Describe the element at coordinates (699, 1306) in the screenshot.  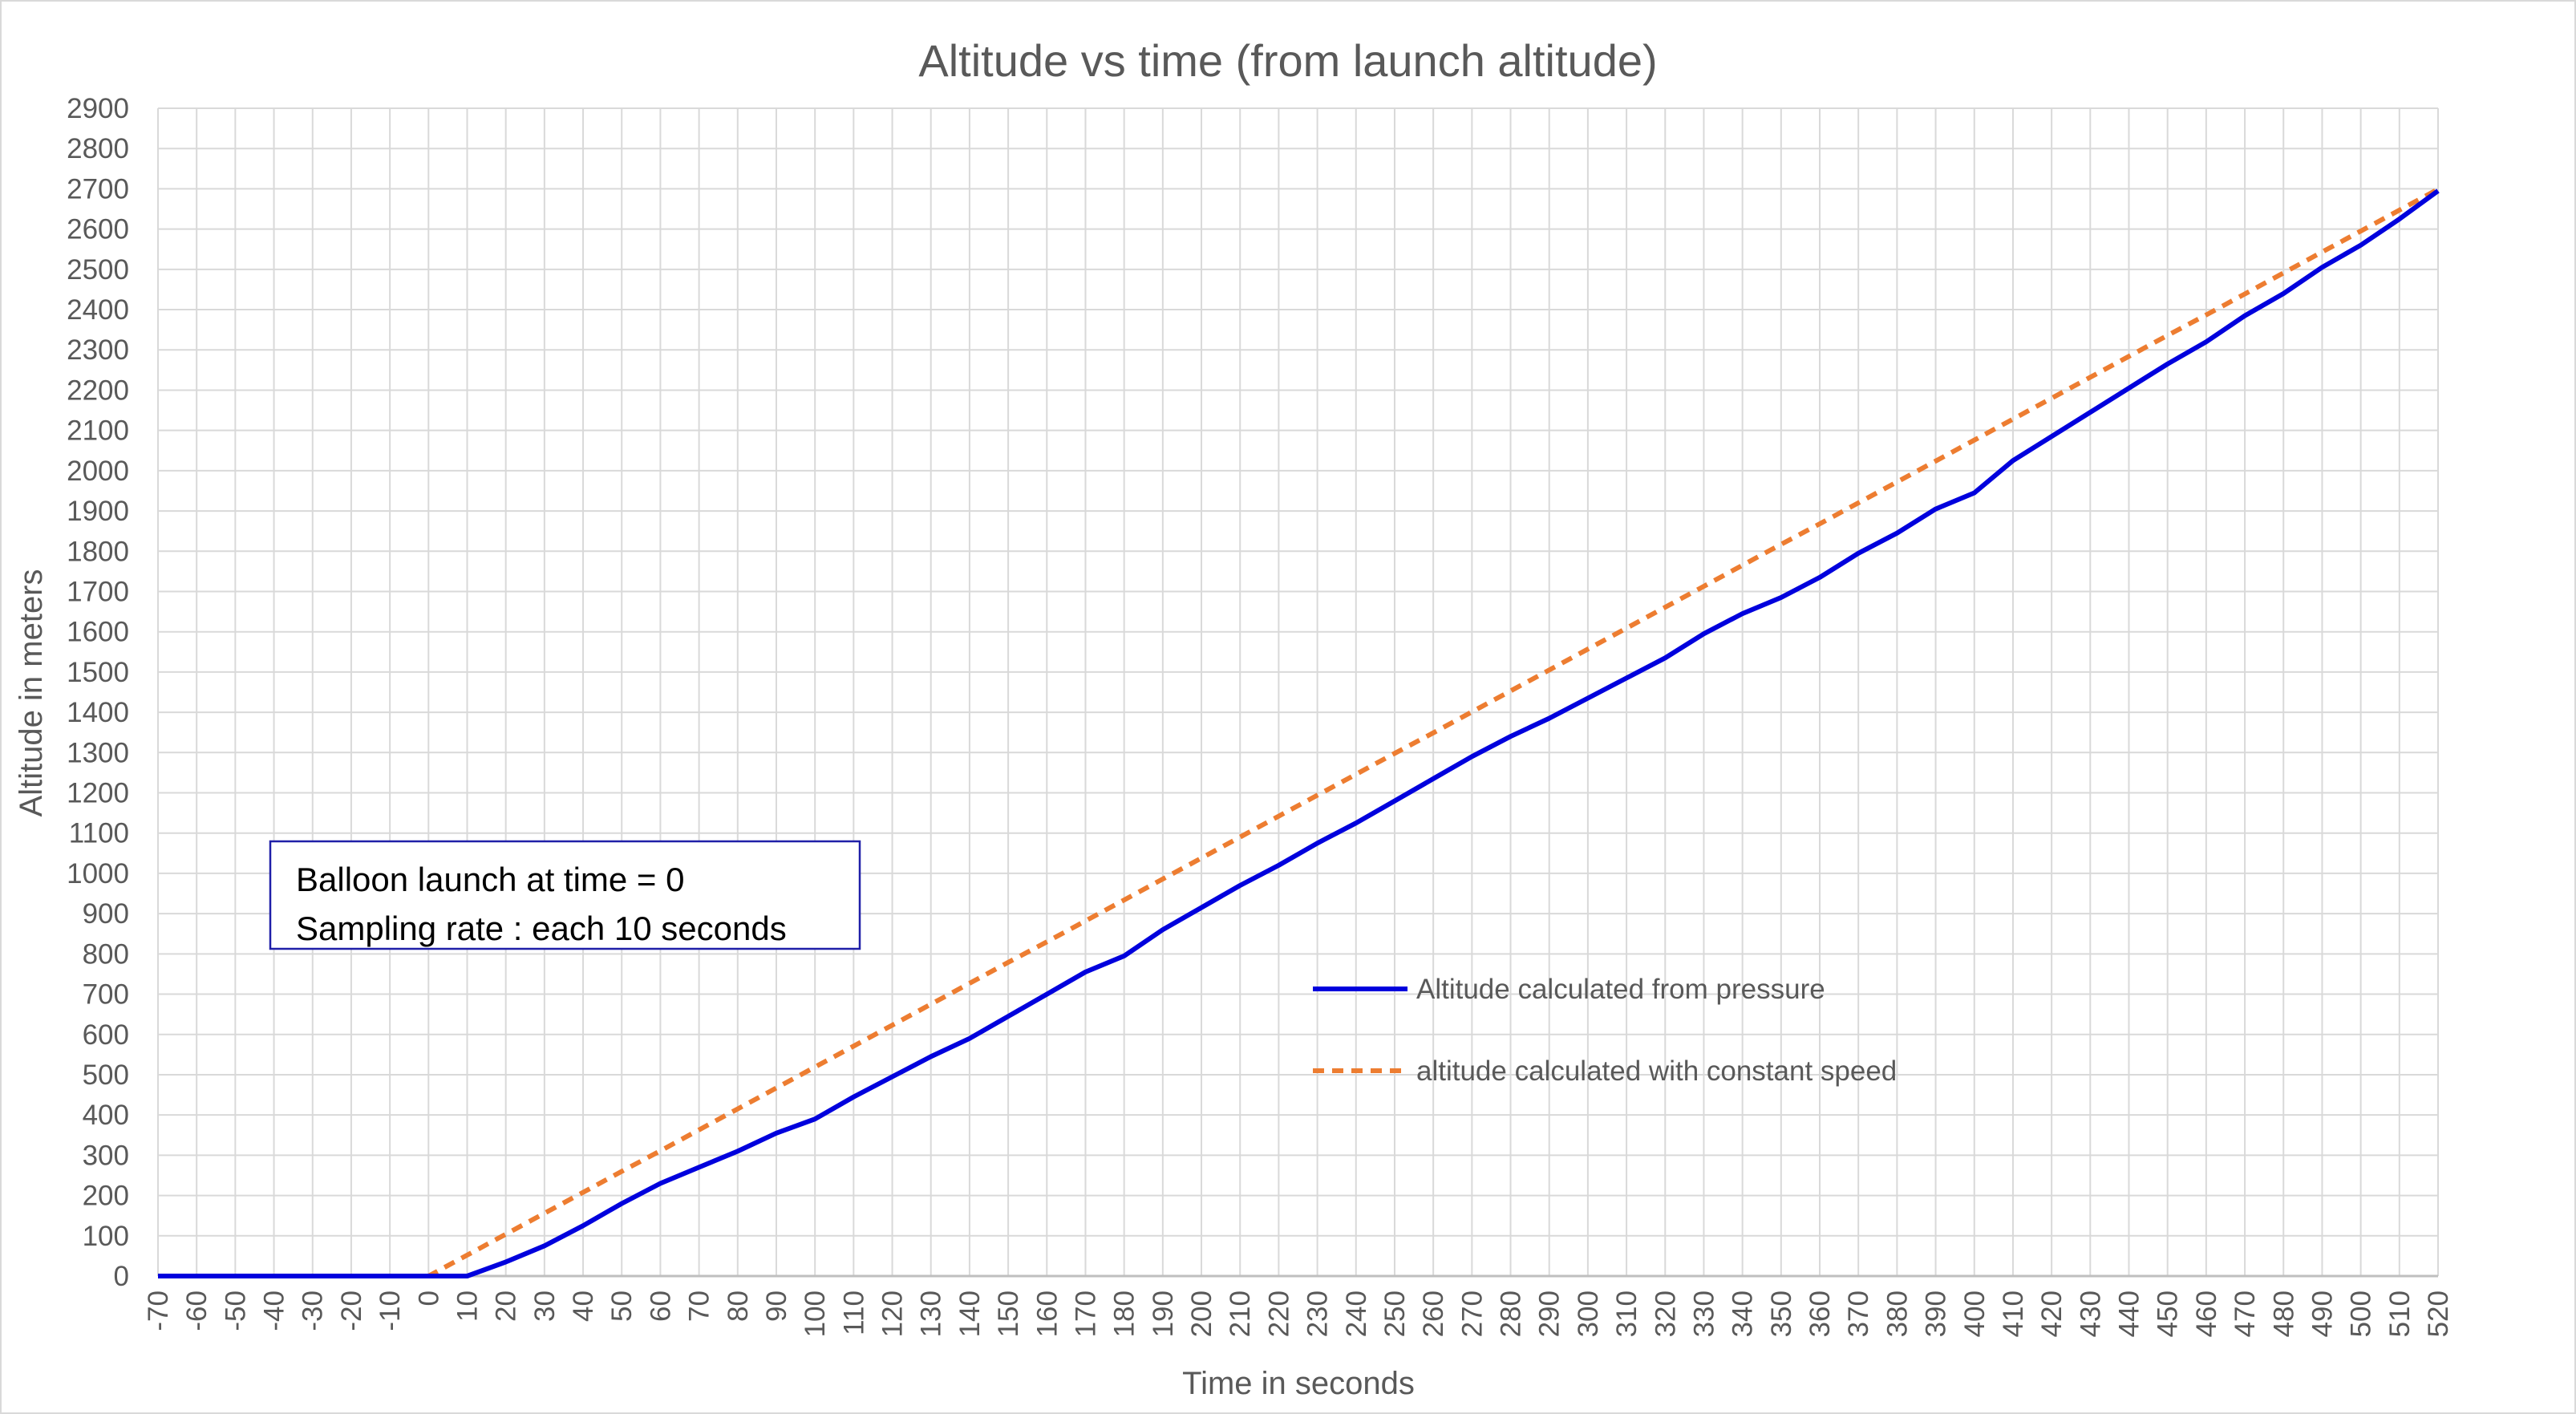
I see `x-tick-label: 70` at that location.